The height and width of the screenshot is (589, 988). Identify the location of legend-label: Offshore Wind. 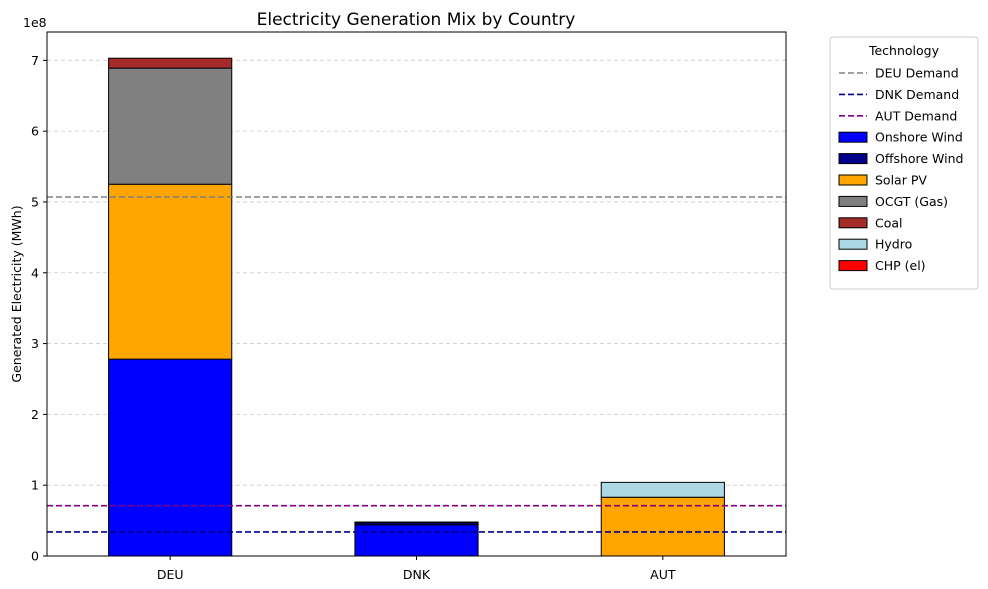
(919, 158).